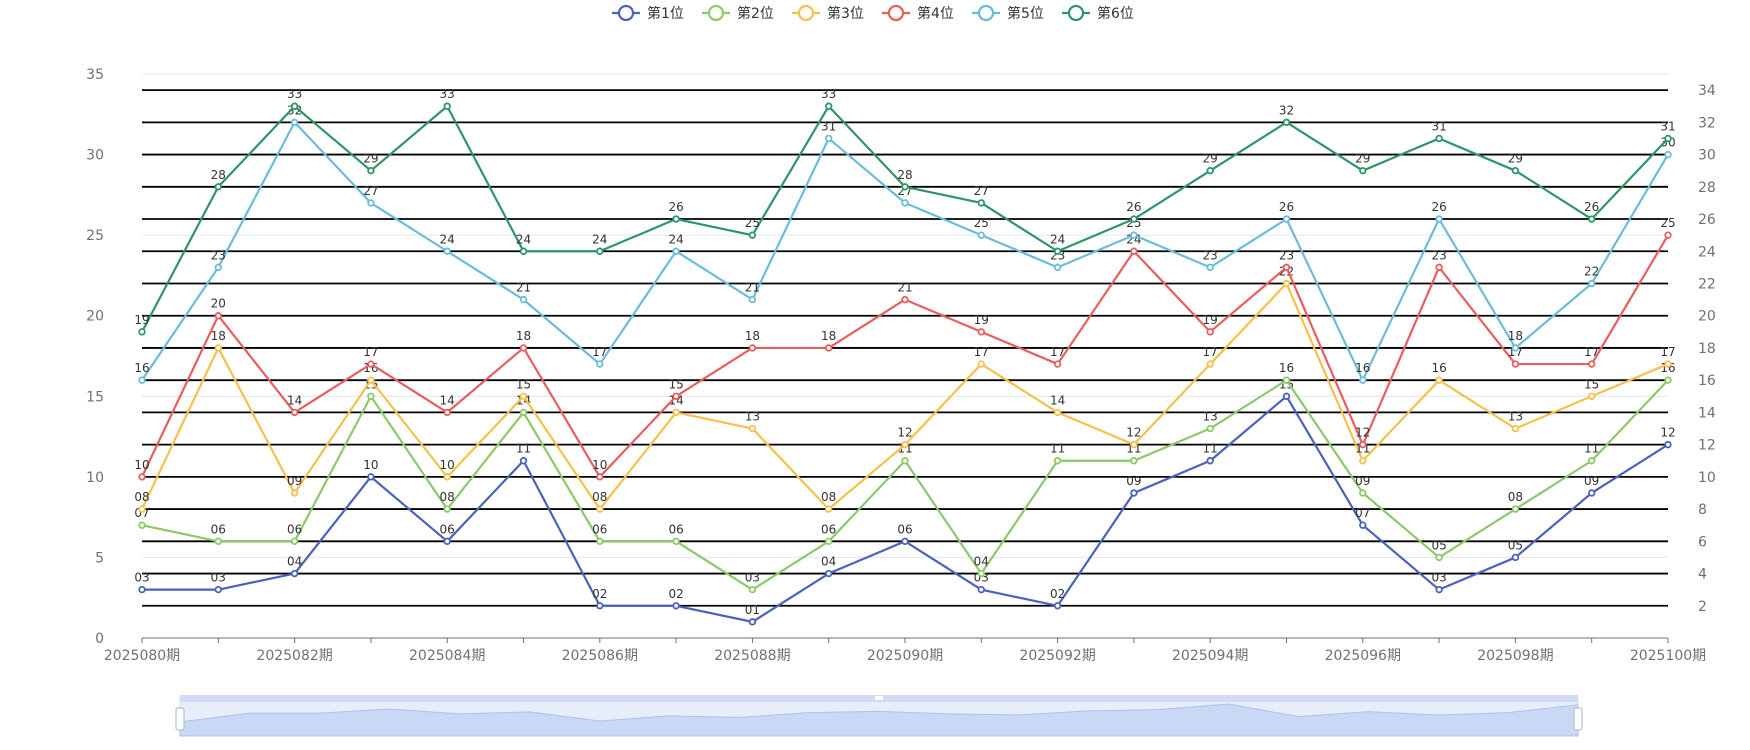  I want to click on legend-item: 第1位, so click(648, 13).